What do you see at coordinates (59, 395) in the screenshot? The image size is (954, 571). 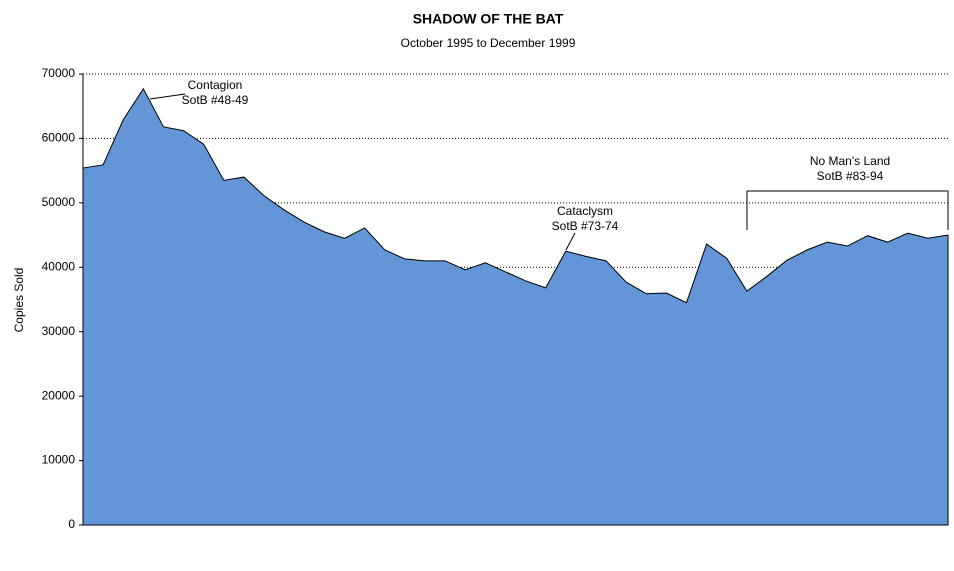 I see `y-tick-label: 20000` at bounding box center [59, 395].